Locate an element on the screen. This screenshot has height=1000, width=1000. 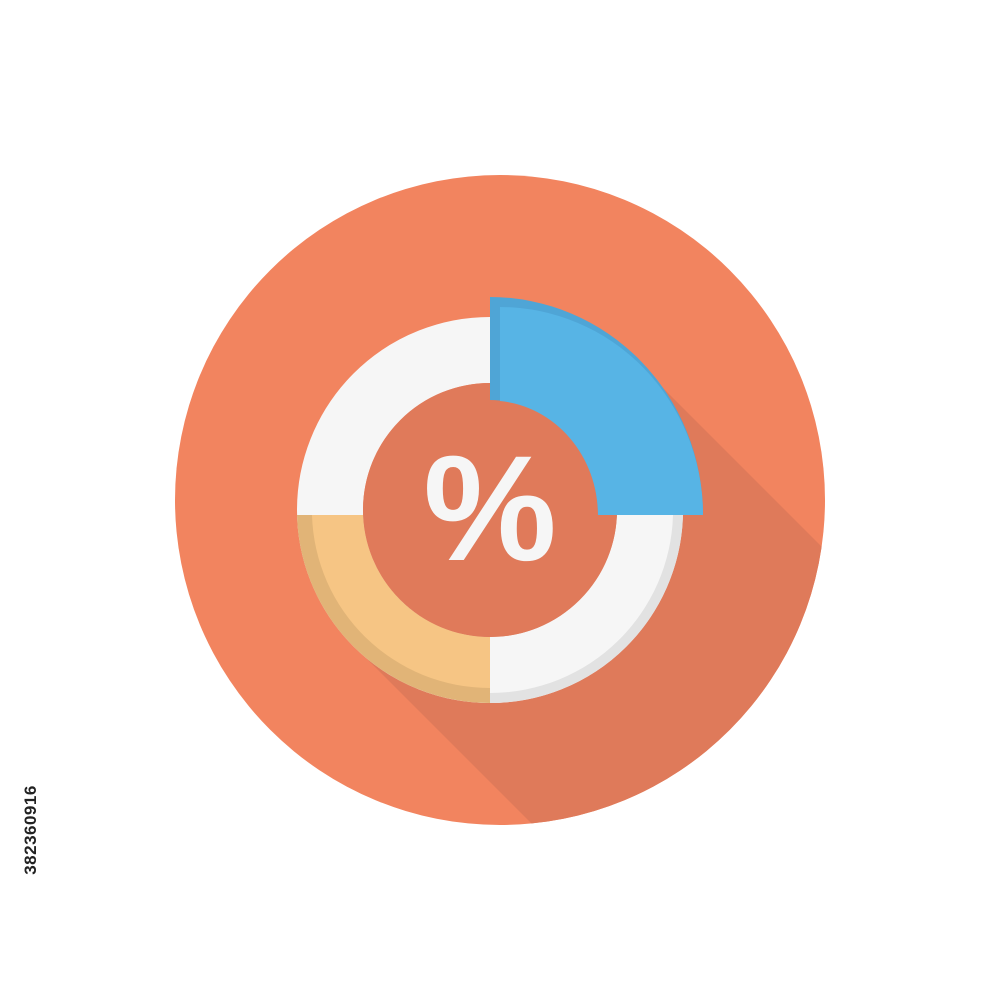
yellow-segment is located at coordinates (401, 601).